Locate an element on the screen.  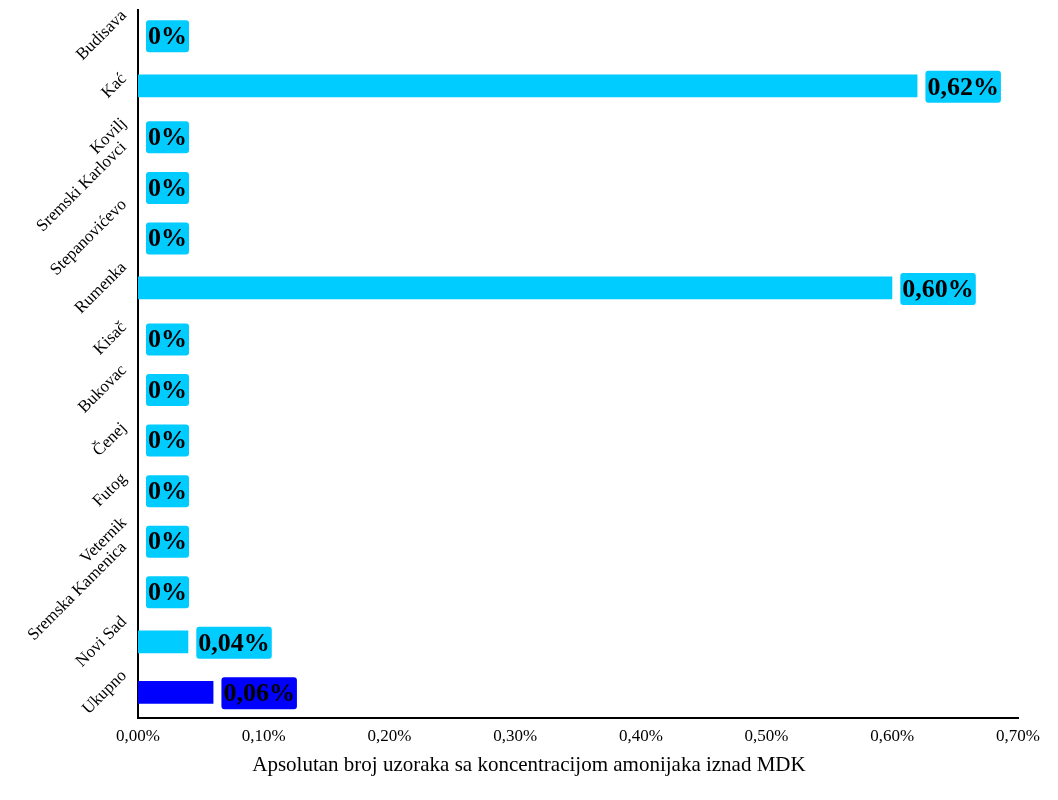
data-label: 0,04% is located at coordinates (234, 642).